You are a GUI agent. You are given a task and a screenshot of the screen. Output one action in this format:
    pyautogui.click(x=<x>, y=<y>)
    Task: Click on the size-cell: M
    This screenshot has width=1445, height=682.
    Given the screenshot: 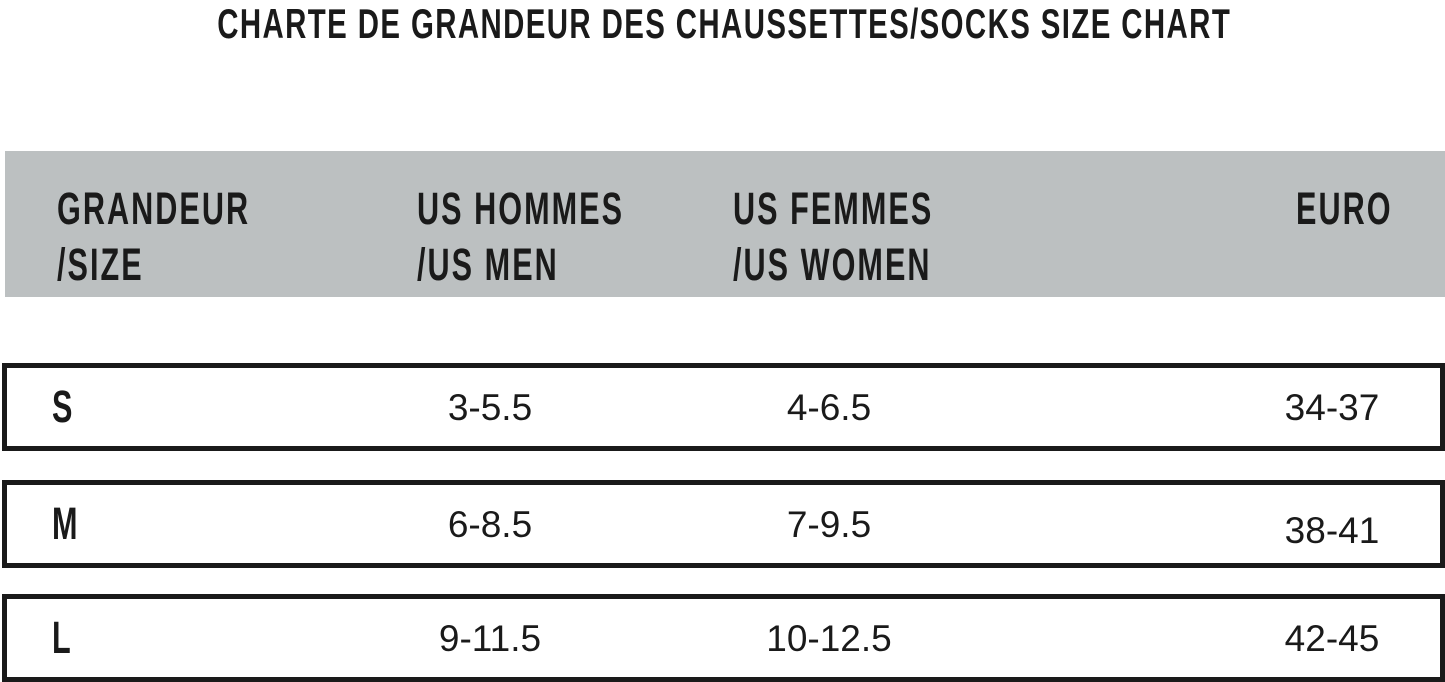 What is the action you would take?
    pyautogui.click(x=65, y=523)
    